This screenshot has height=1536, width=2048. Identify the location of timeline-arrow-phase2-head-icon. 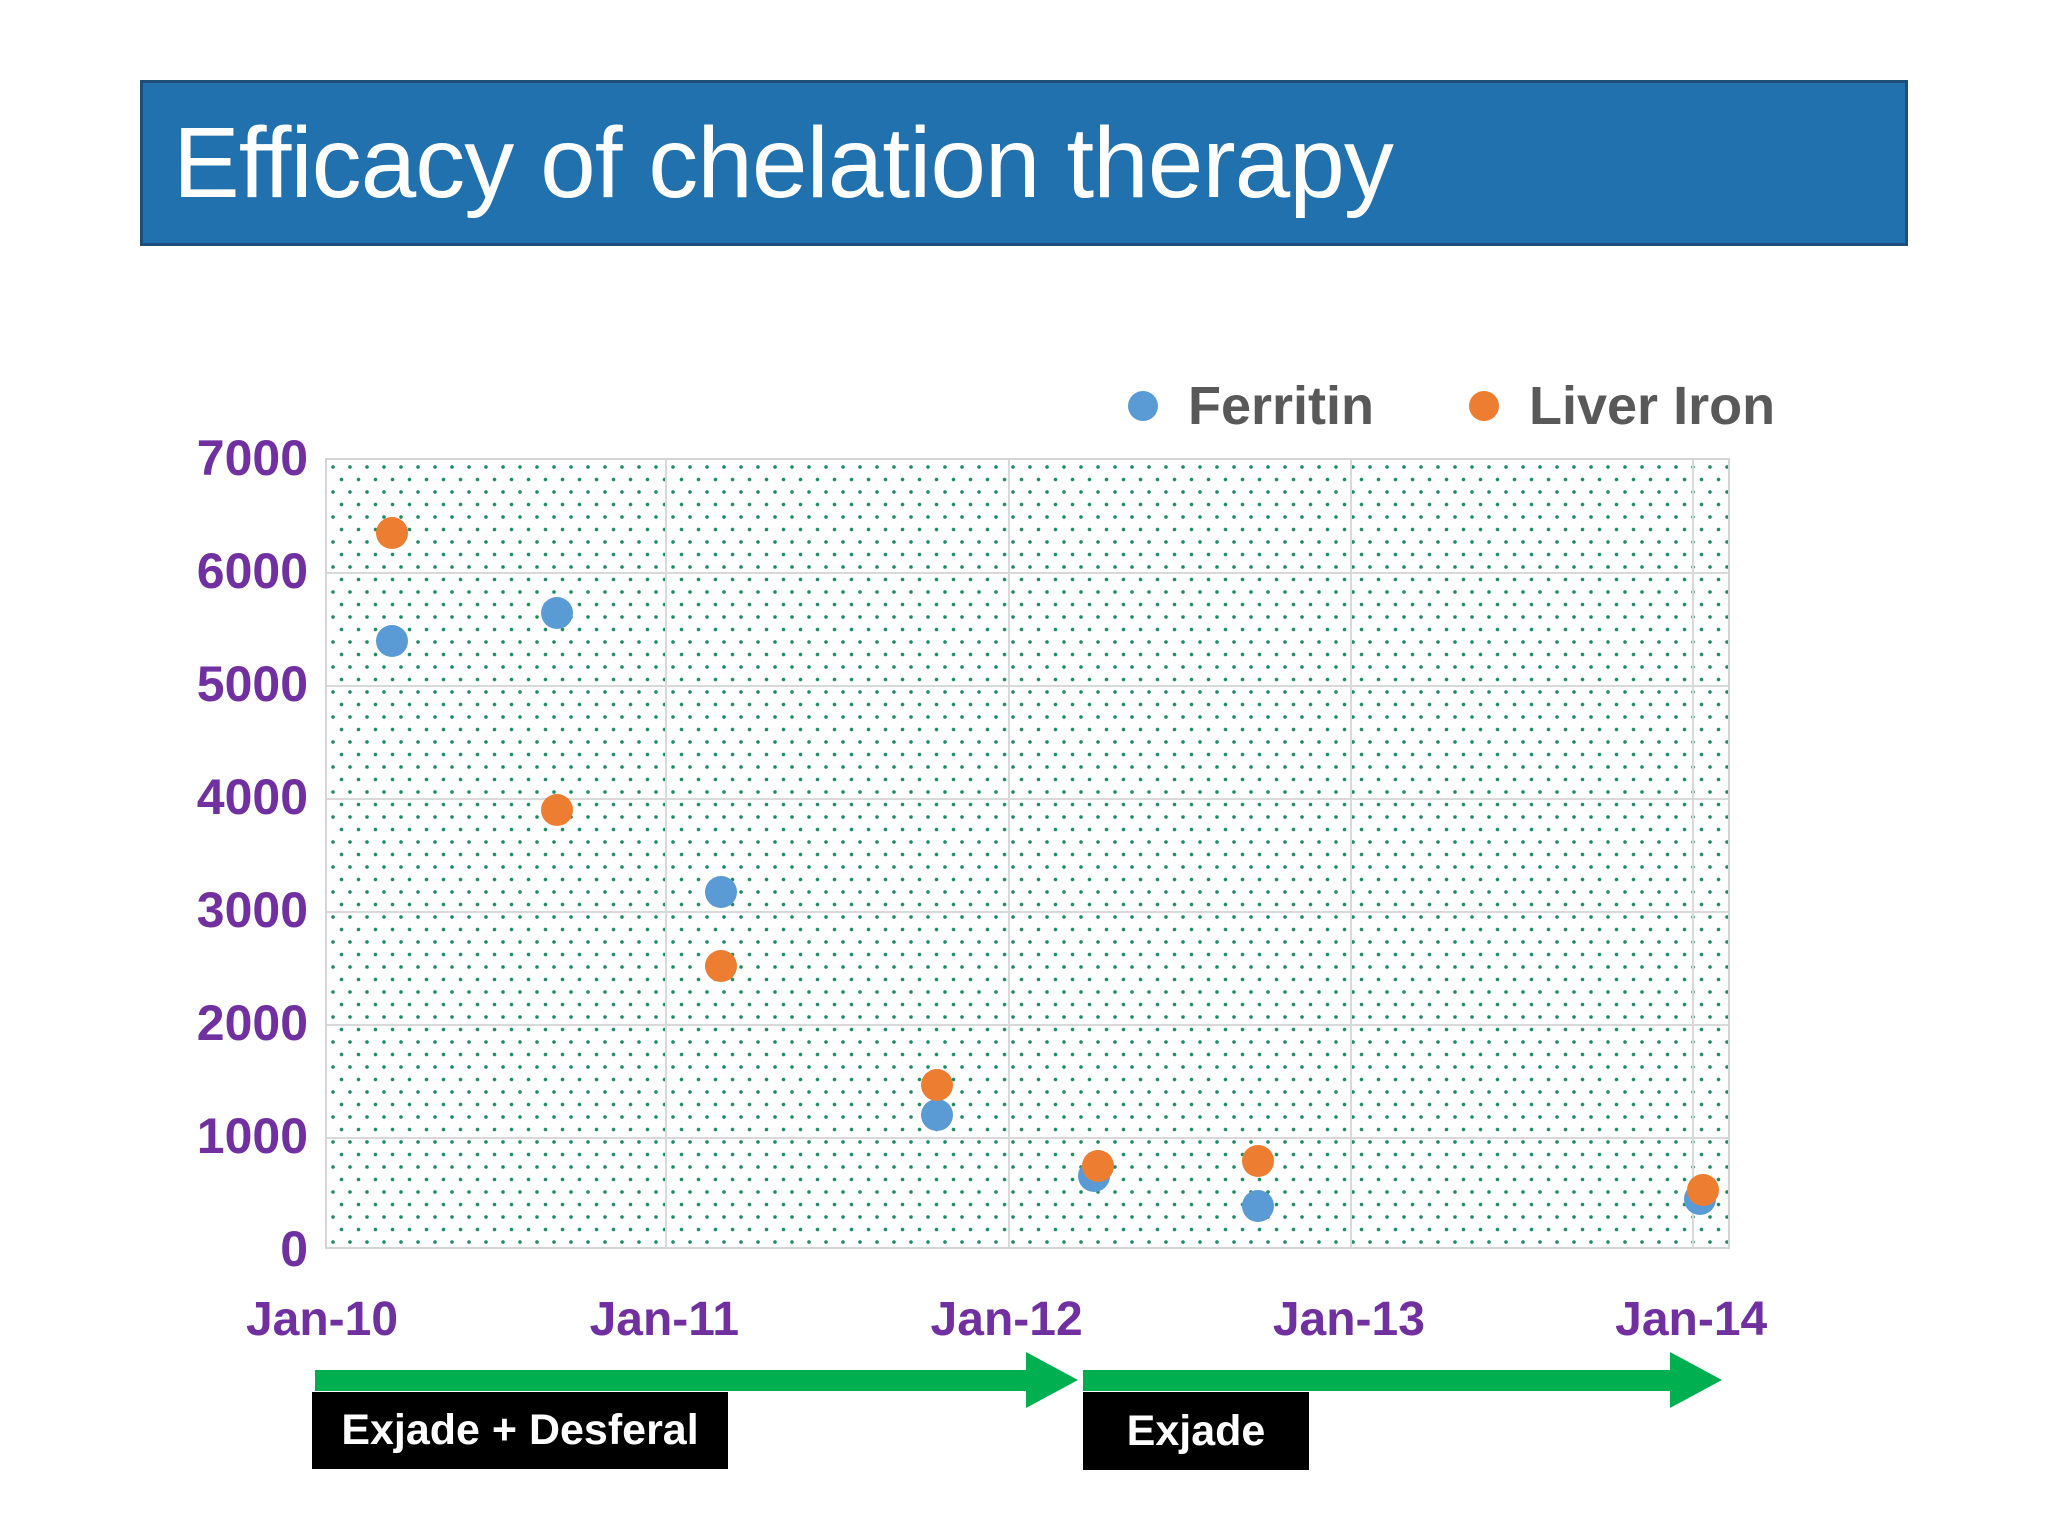
(1696, 1380).